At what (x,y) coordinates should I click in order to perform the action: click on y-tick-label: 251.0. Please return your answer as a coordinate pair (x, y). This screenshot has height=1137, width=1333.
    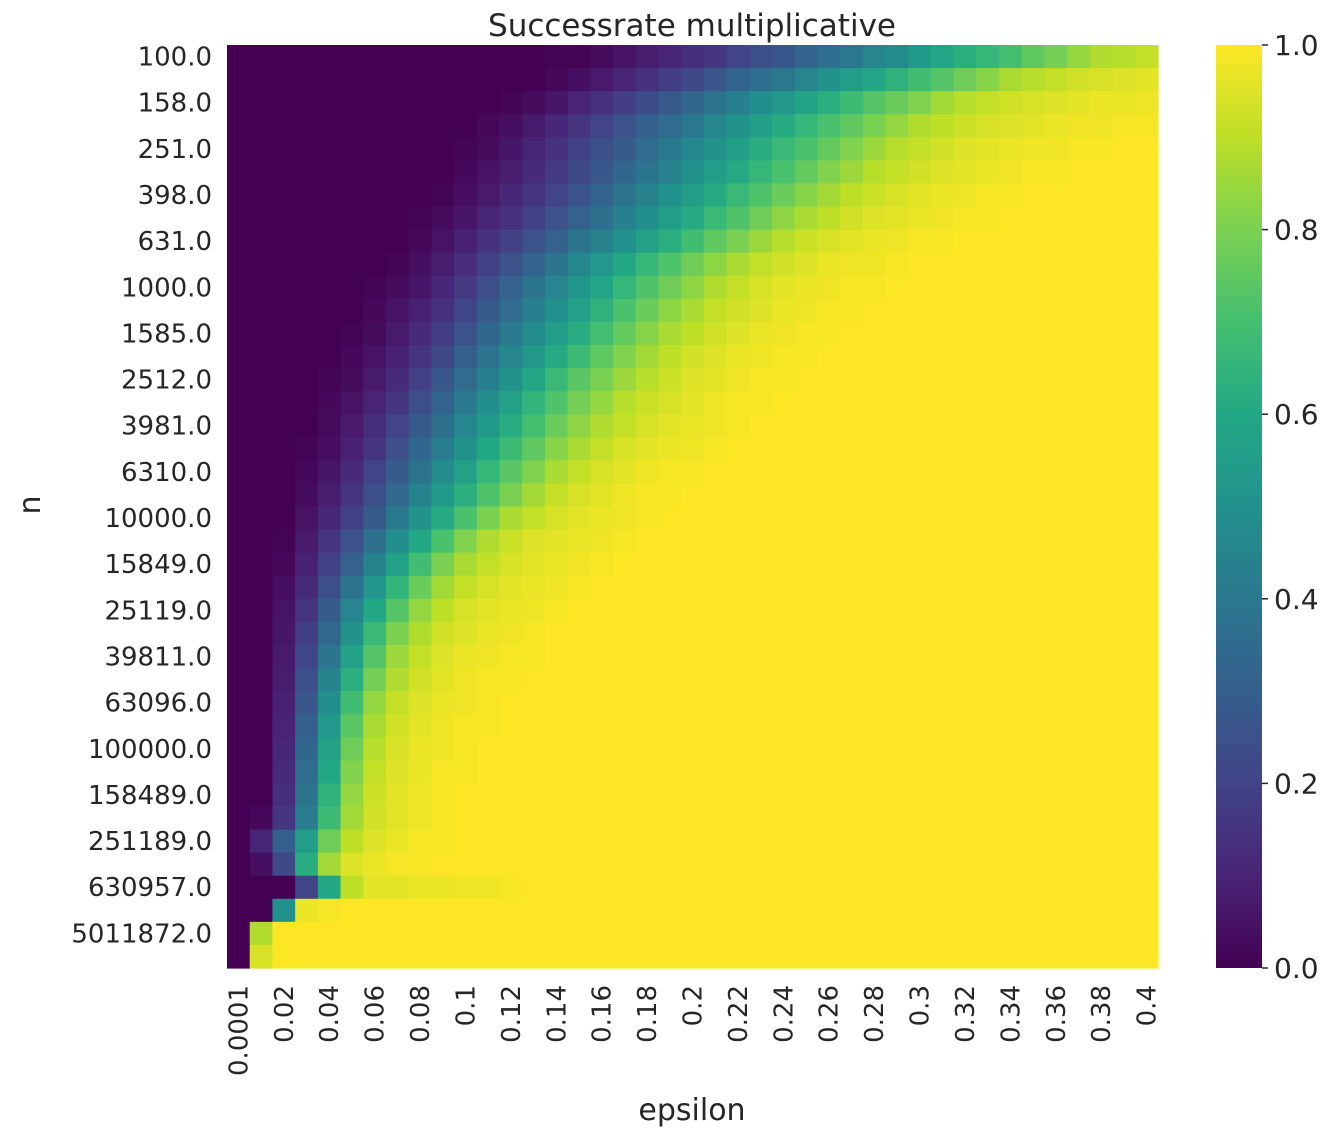
    Looking at the image, I should click on (175, 150).